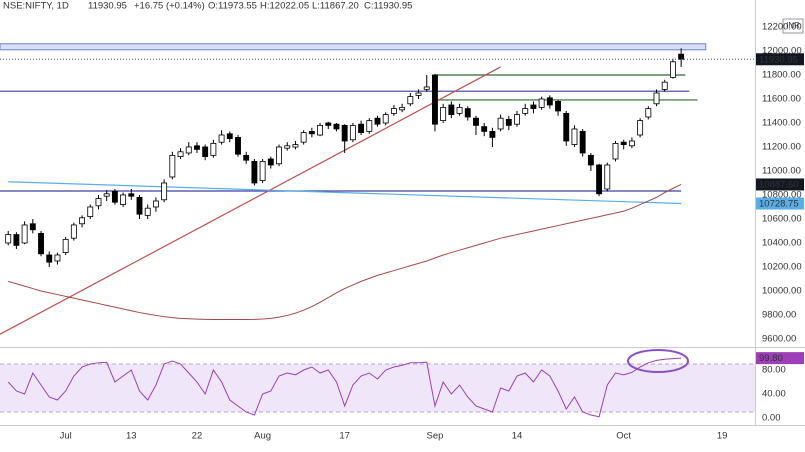 Image resolution: width=805 pixels, height=452 pixels. What do you see at coordinates (771, 358) in the screenshot?
I see `oscillator-label: 99.80` at bounding box center [771, 358].